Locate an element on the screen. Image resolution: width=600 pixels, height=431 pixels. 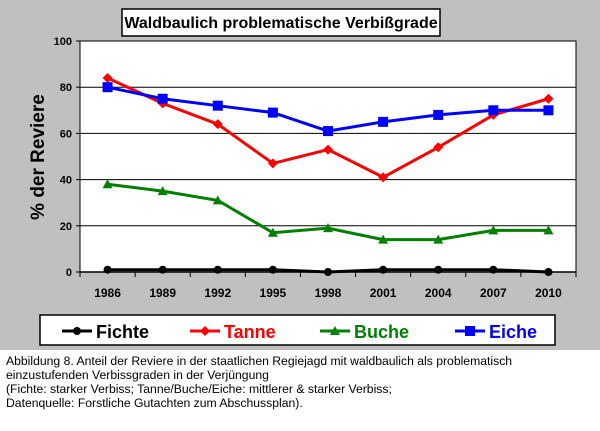
legend-item-eiche: Eiche is located at coordinates (496, 332).